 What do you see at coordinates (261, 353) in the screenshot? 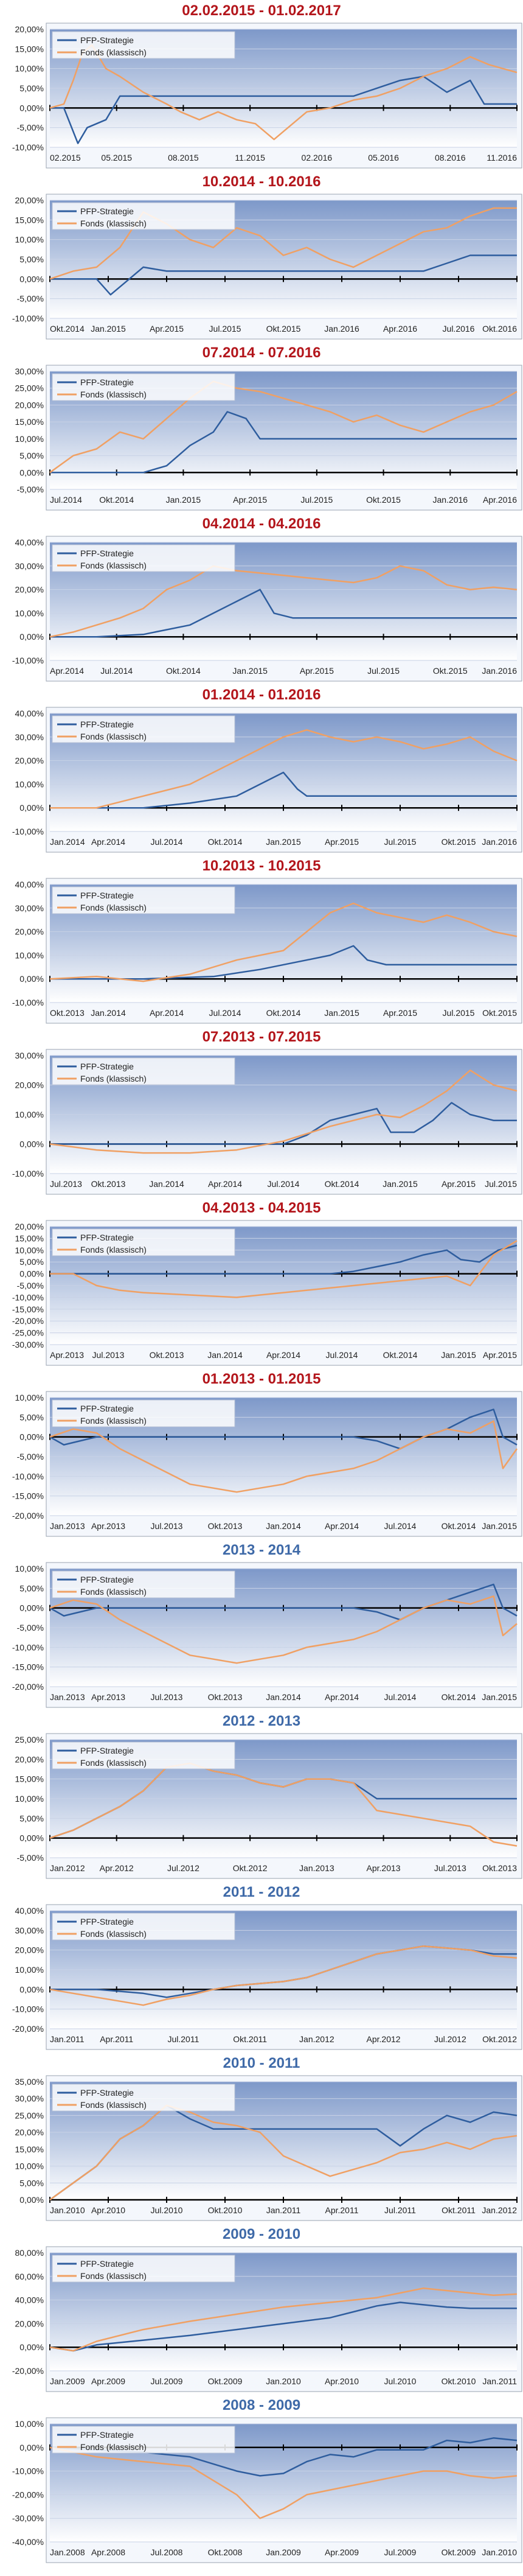
I see `chart-title: 07.2014 - 07.2016` at bounding box center [261, 353].